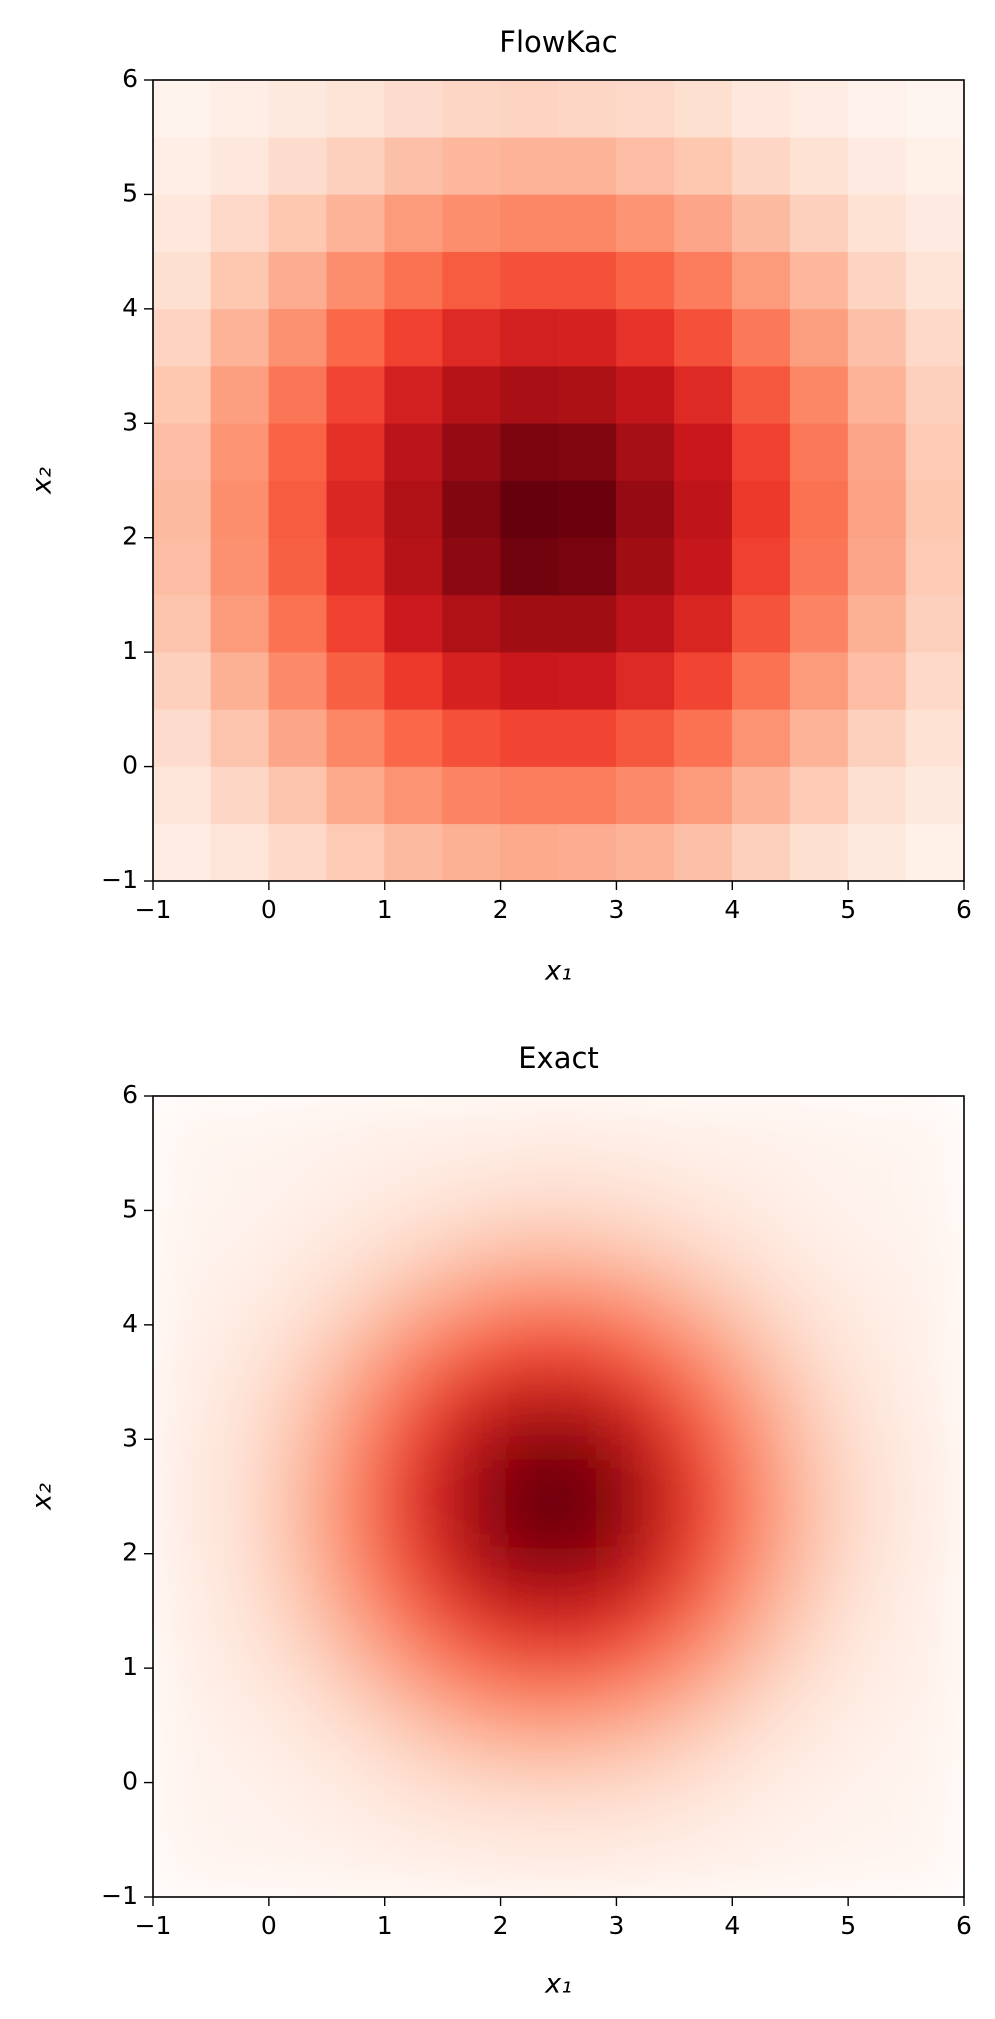 This screenshot has height=2019, width=995. Describe the element at coordinates (964, 1925) in the screenshot. I see `x-tick-label: 6` at that location.